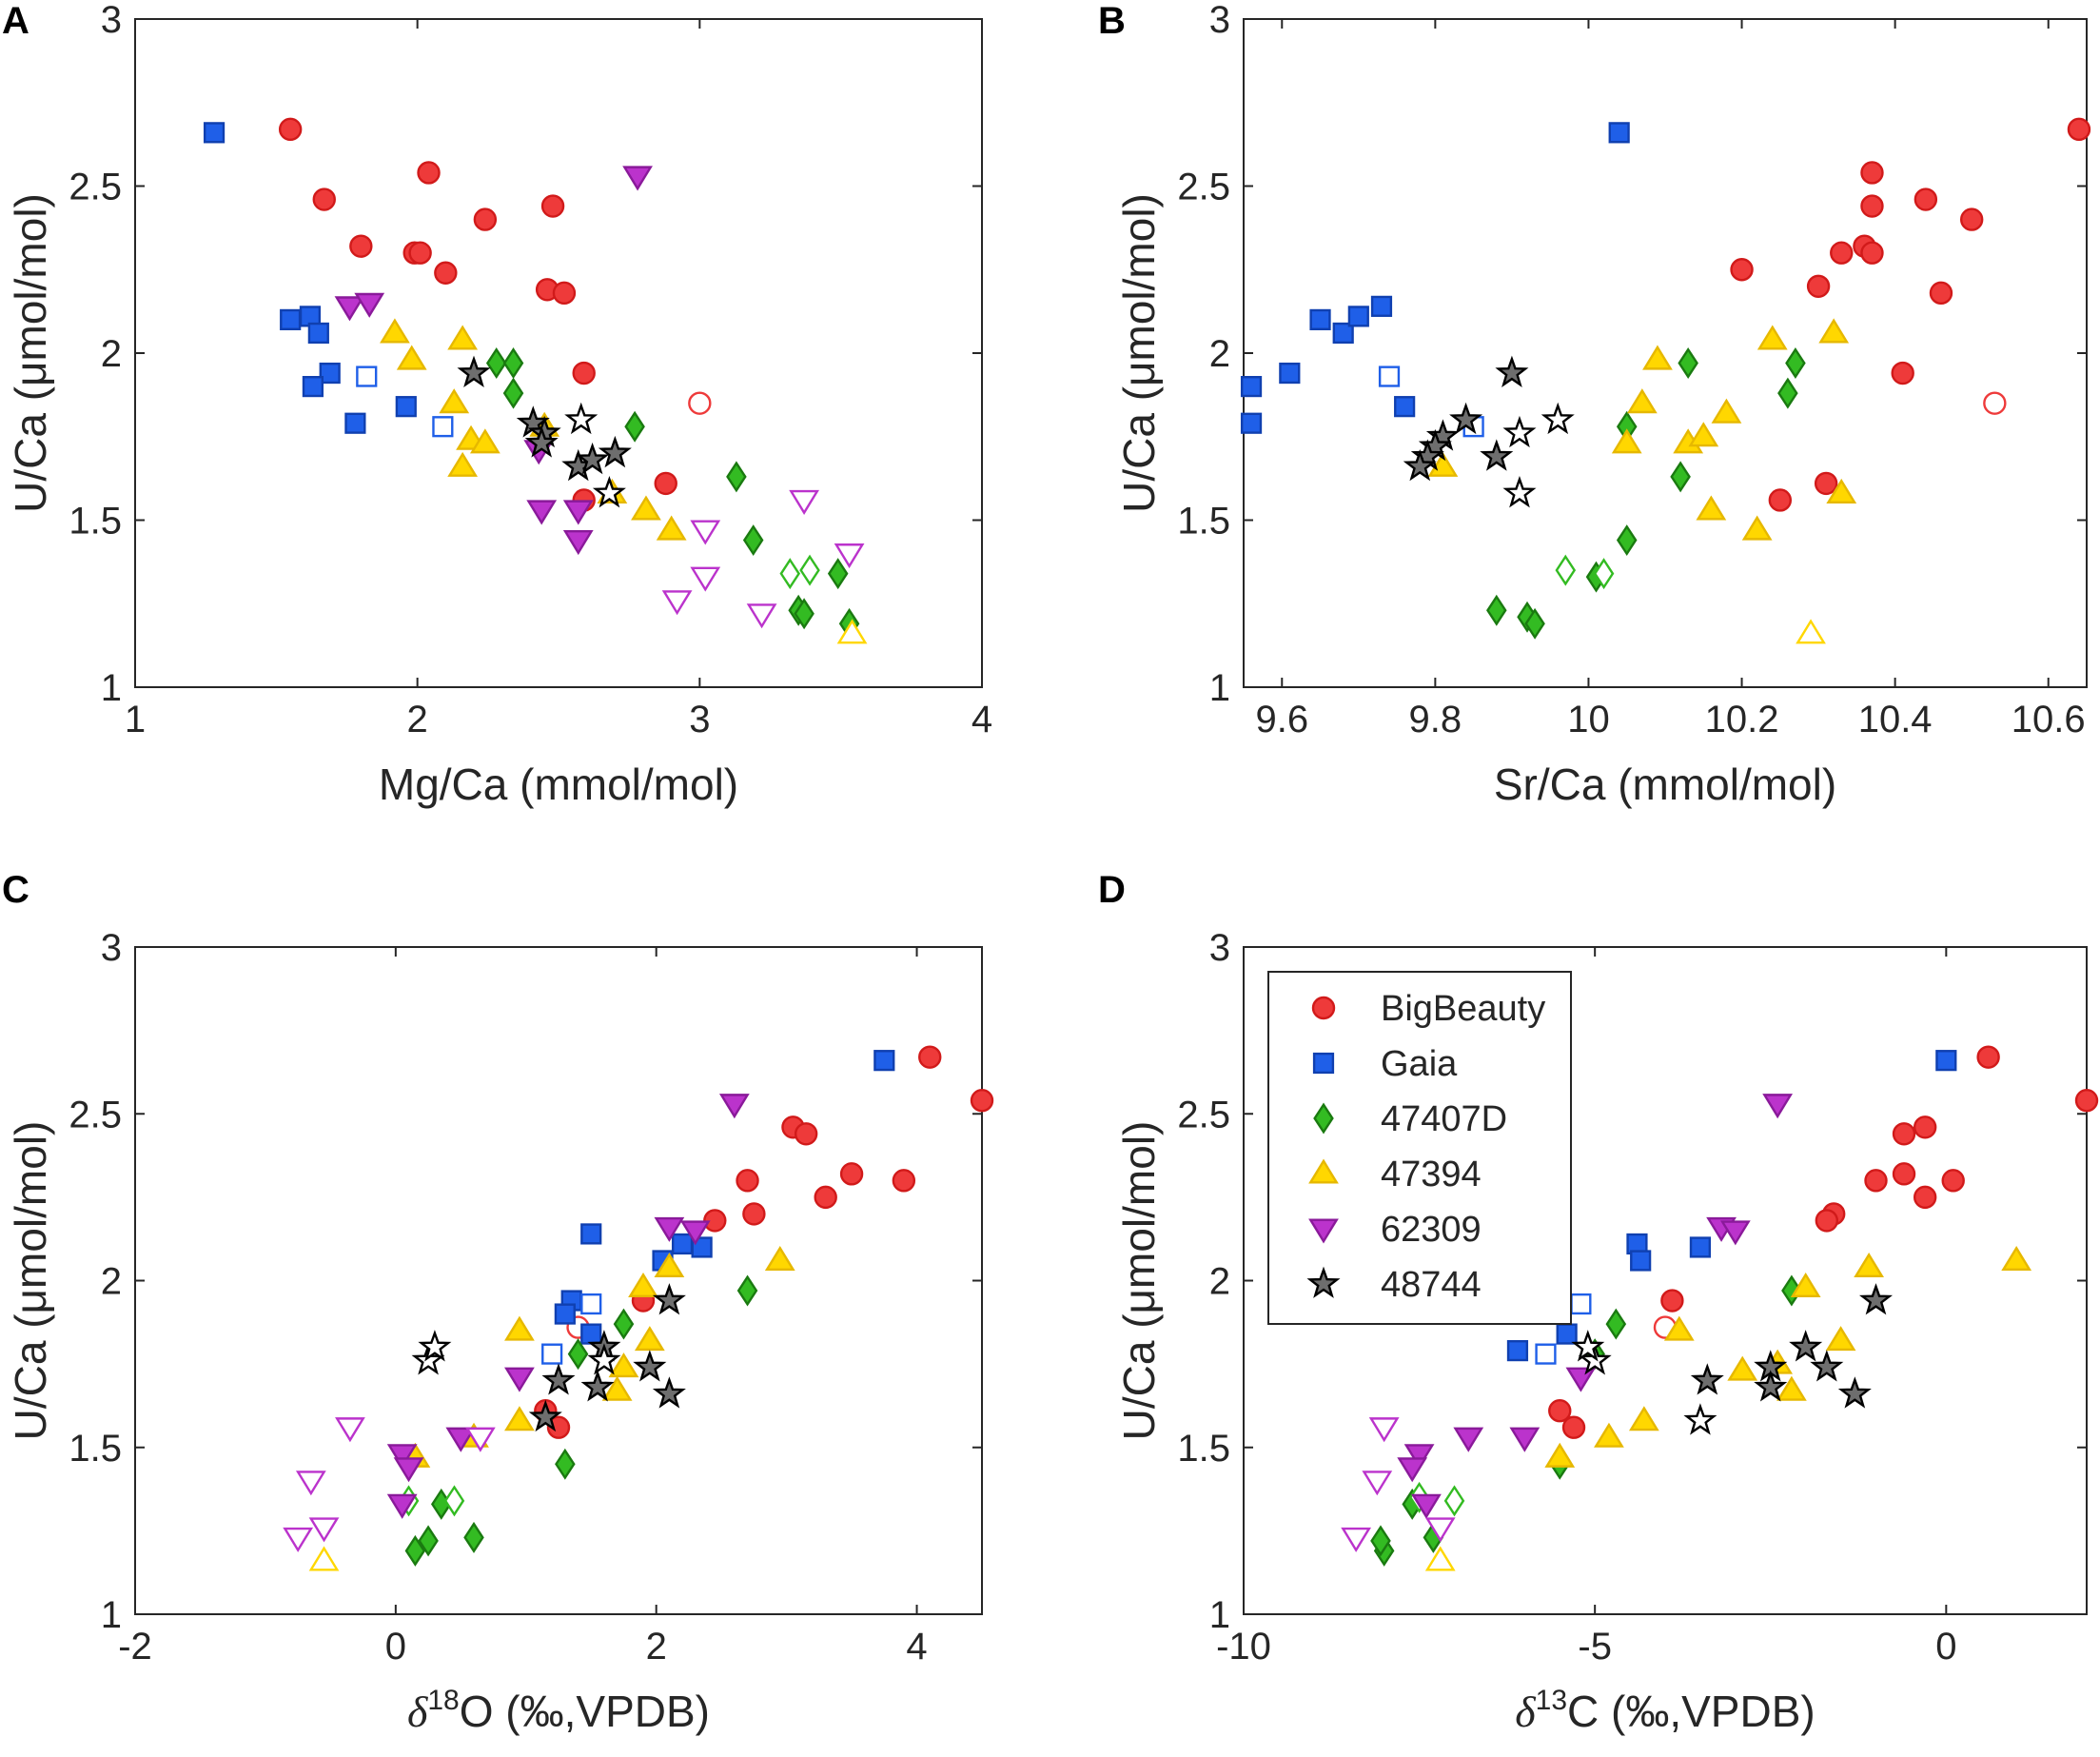  I want to click on panel-letter-d: D, so click(1112, 890).